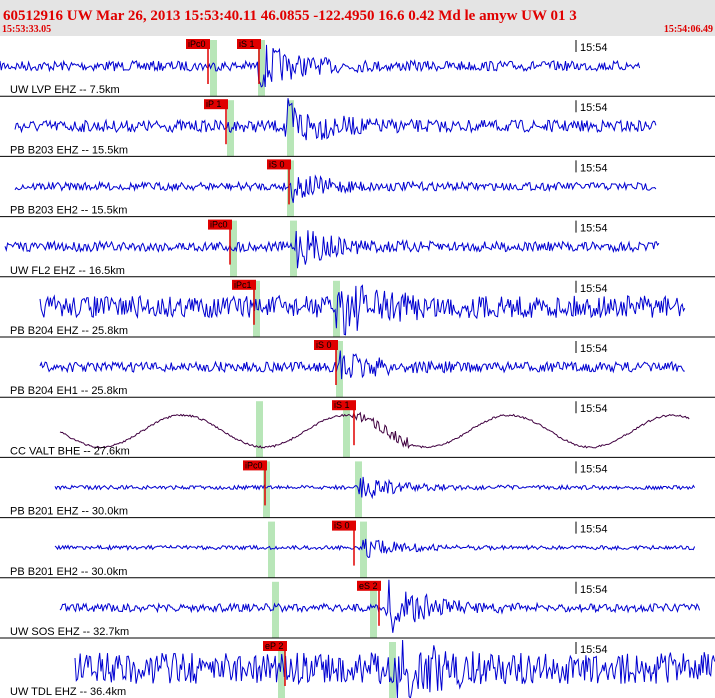 This screenshot has width=715, height=698. I want to click on header-bar, so click(357, 18).